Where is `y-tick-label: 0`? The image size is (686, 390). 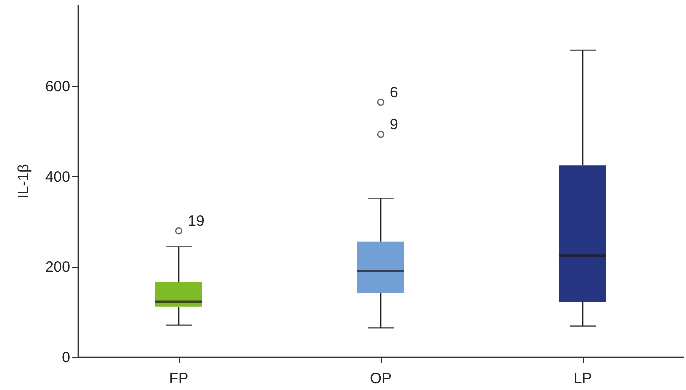
y-tick-label: 0 is located at coordinates (66, 358).